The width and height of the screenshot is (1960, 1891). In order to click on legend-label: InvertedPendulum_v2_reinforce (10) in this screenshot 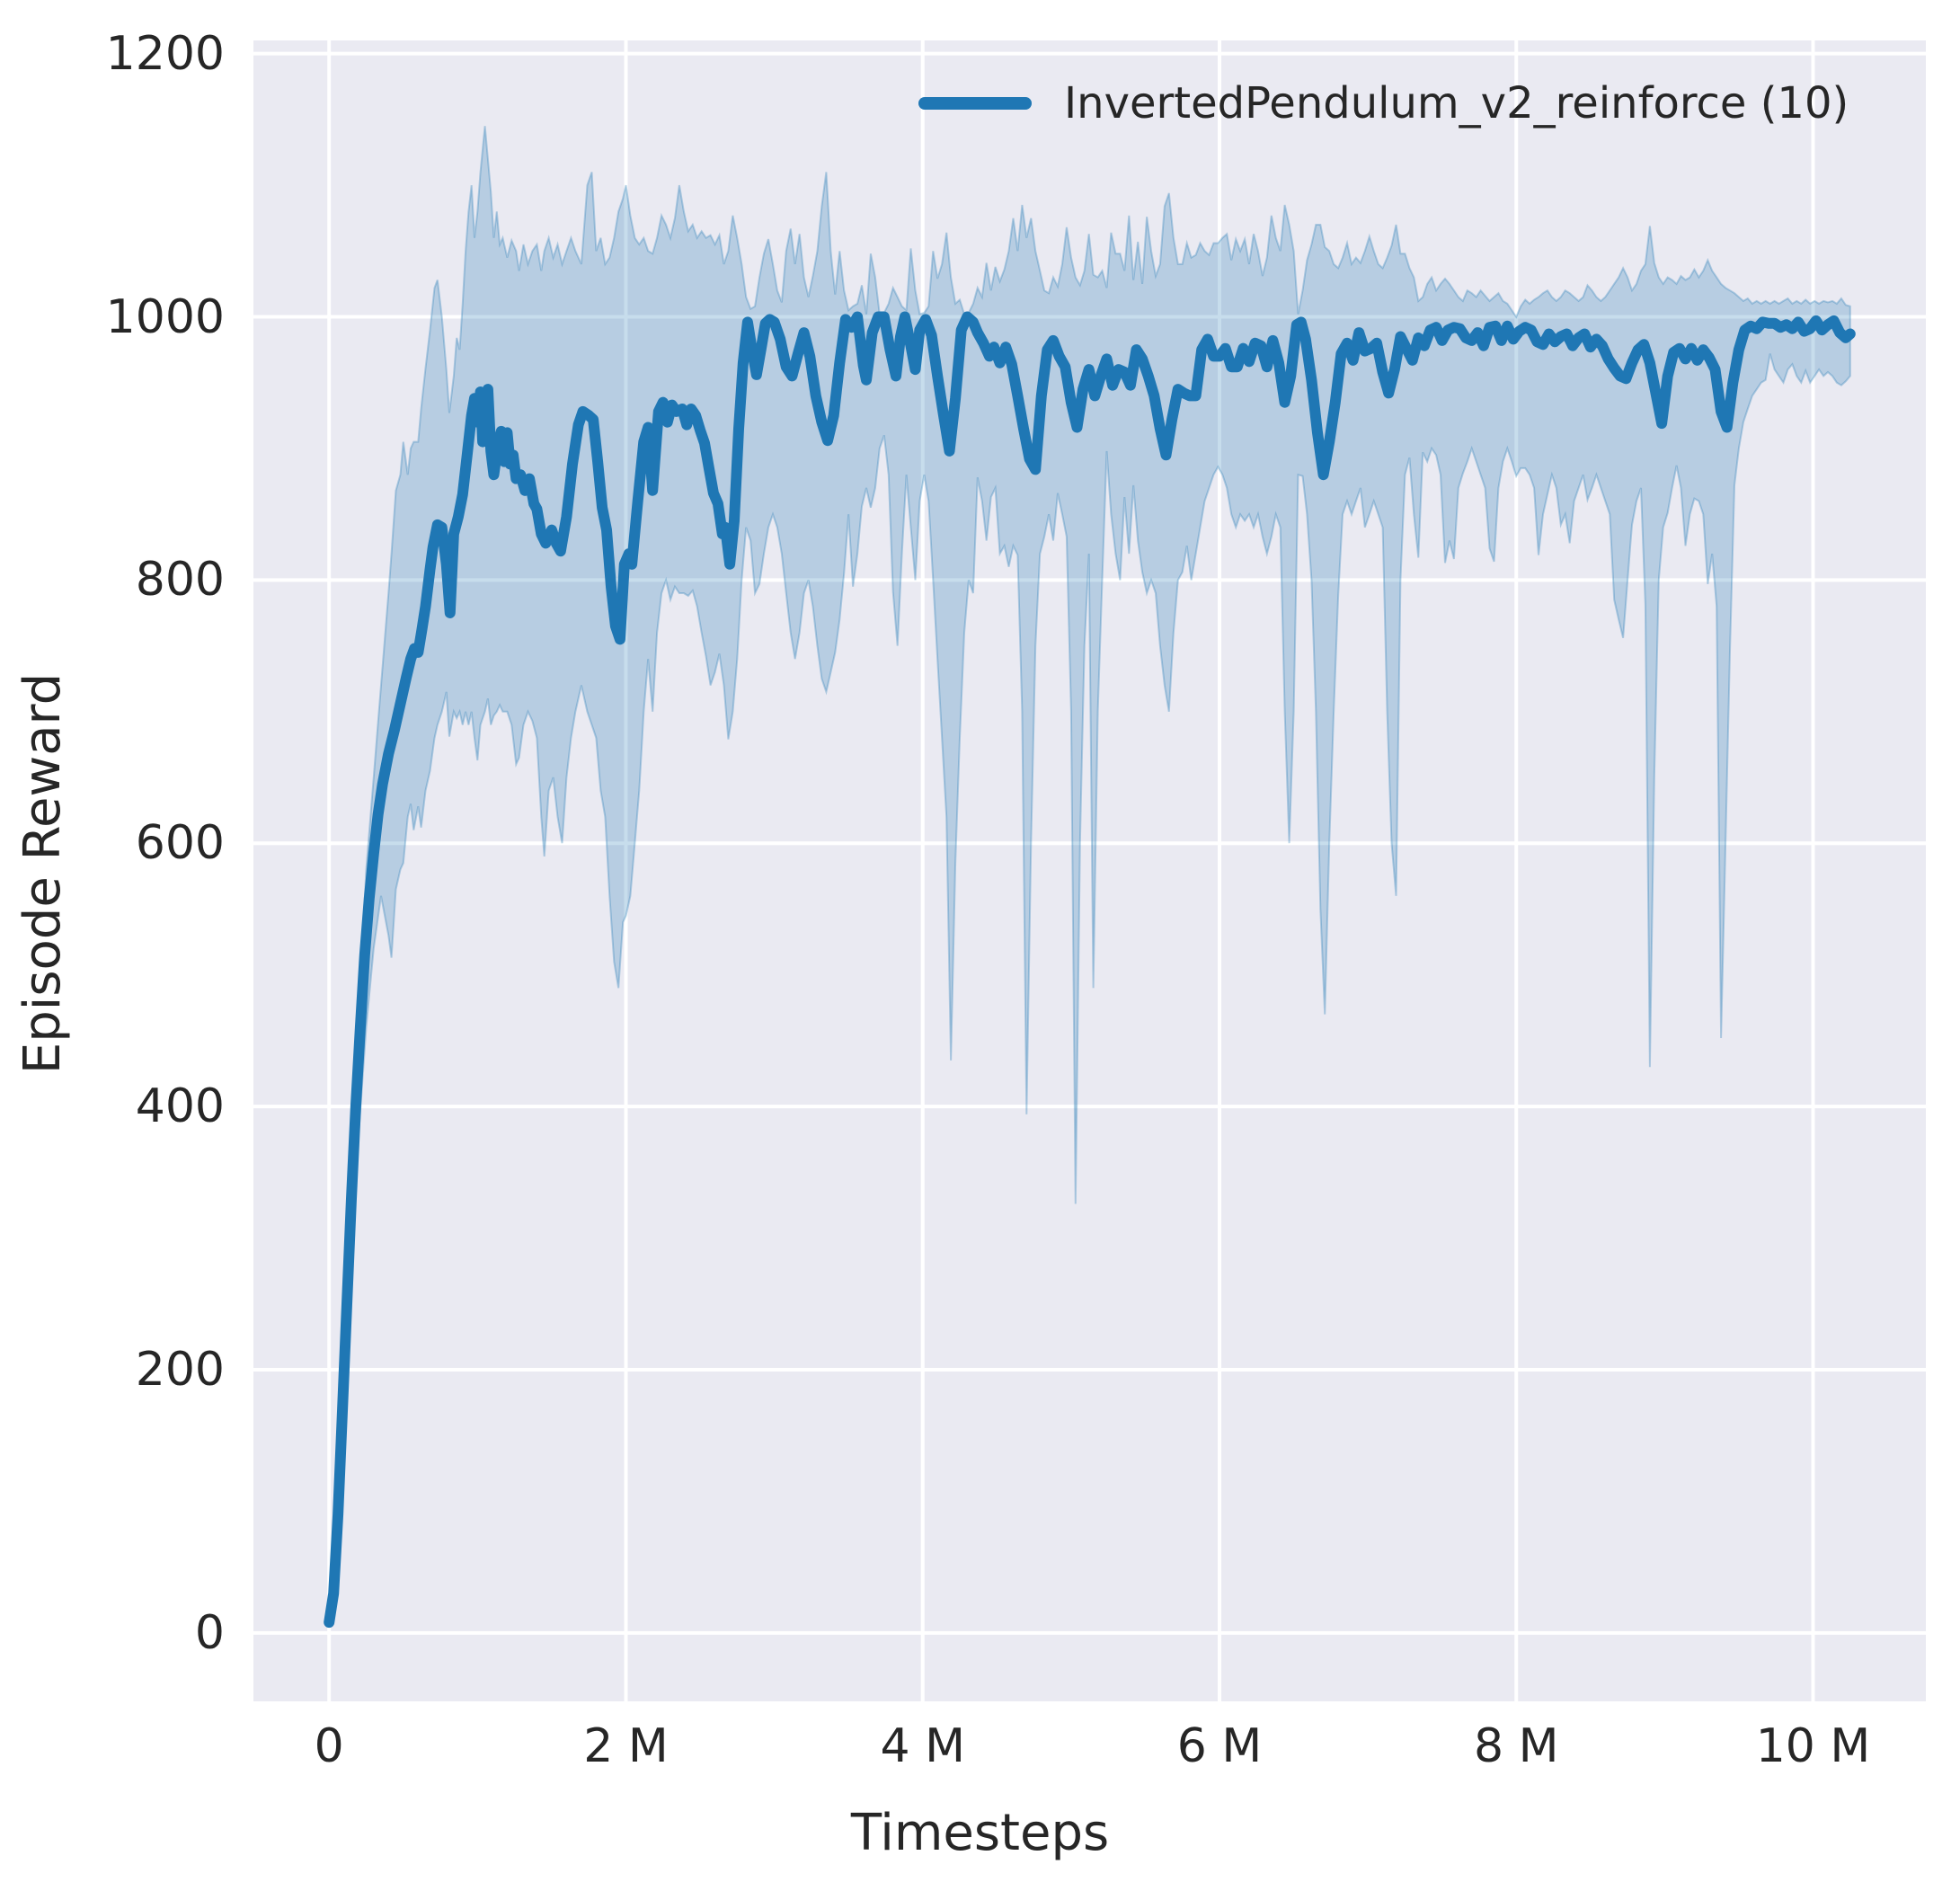, I will do `click(1456, 104)`.